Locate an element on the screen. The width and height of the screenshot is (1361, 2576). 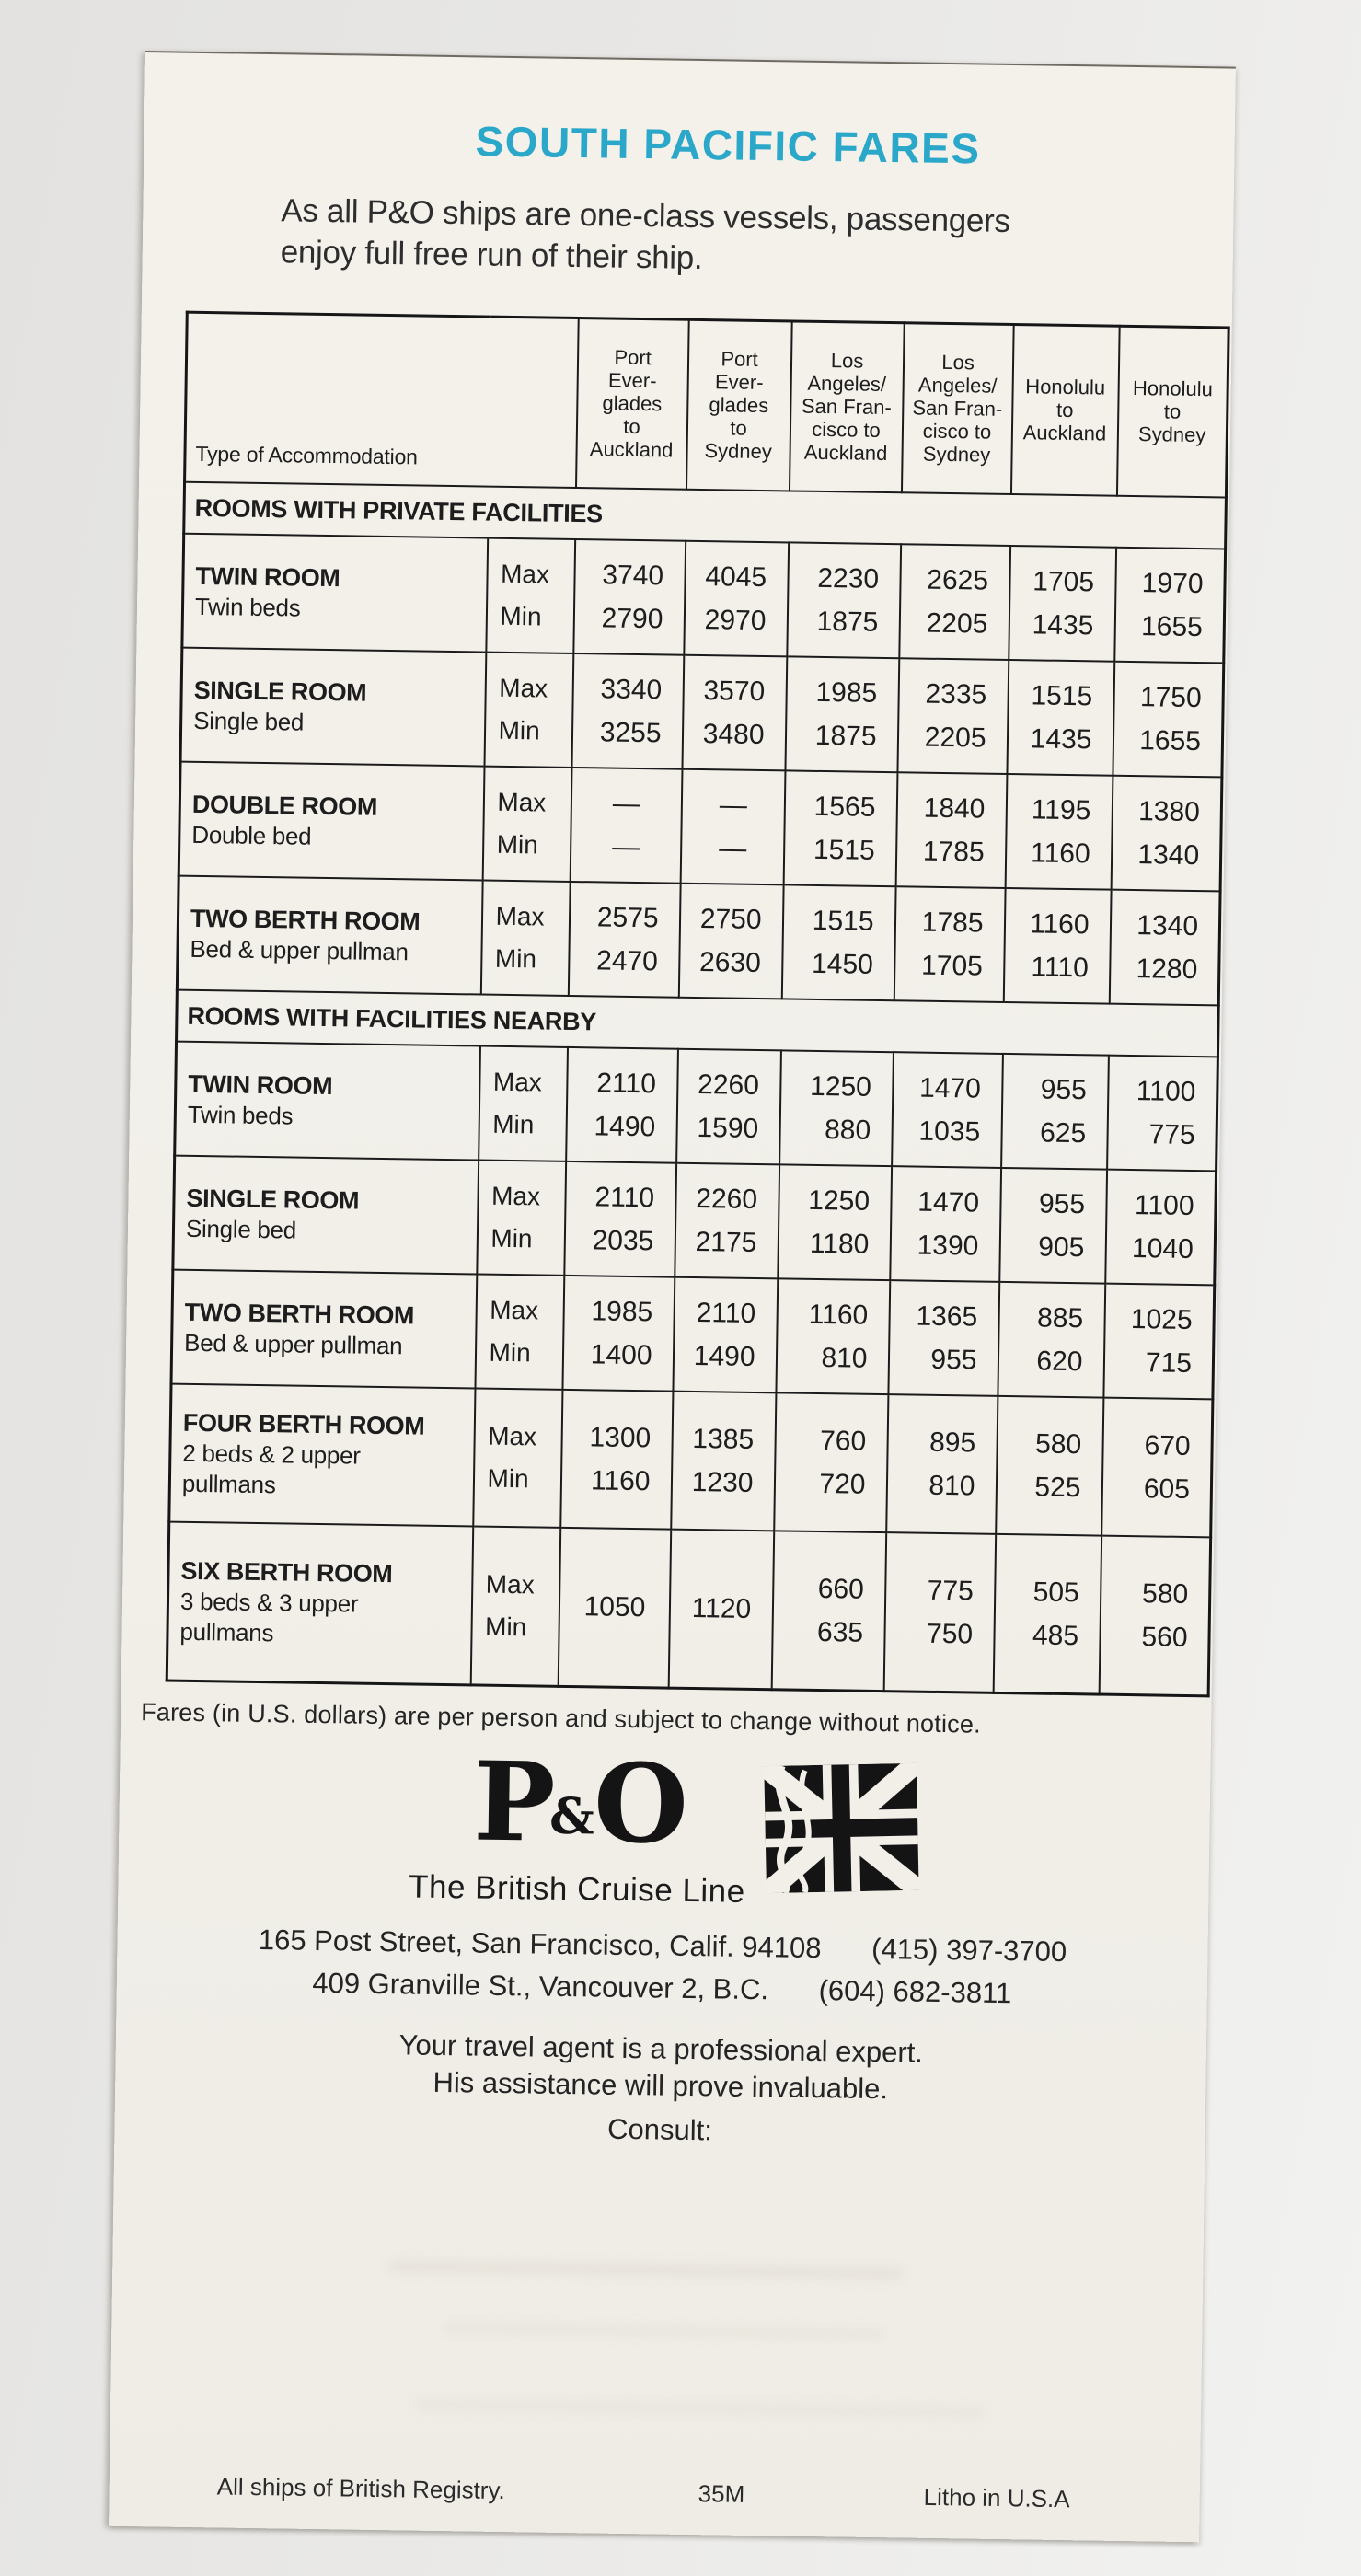
pando-logo-mark: P&O is located at coordinates (578, 1803).